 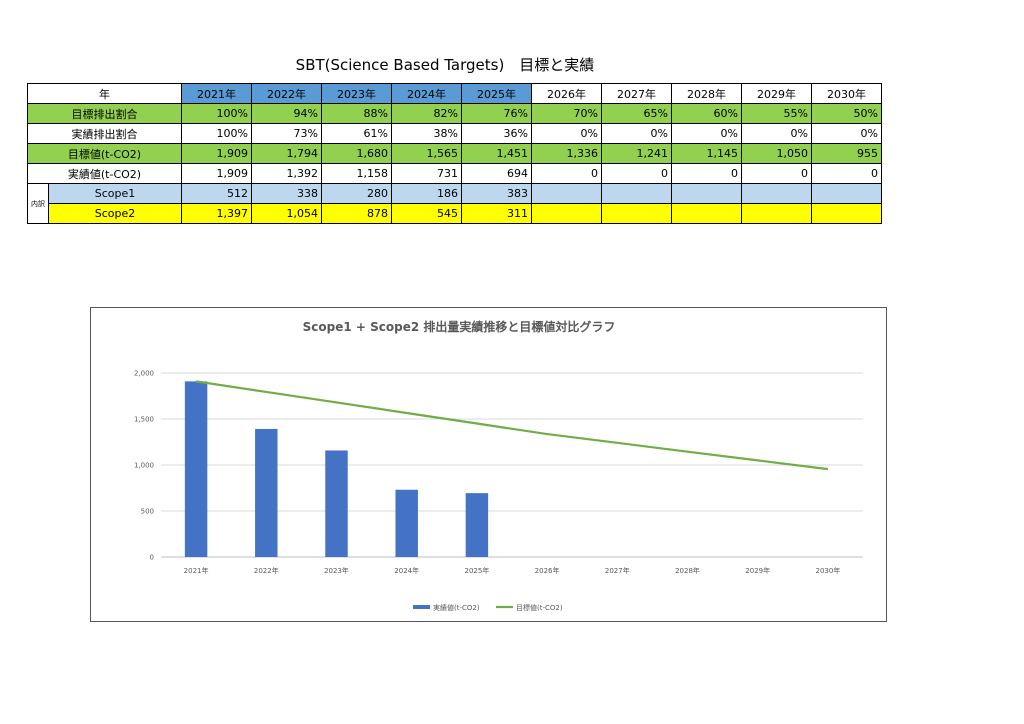 I want to click on table-cell: 65%, so click(x=636, y=113).